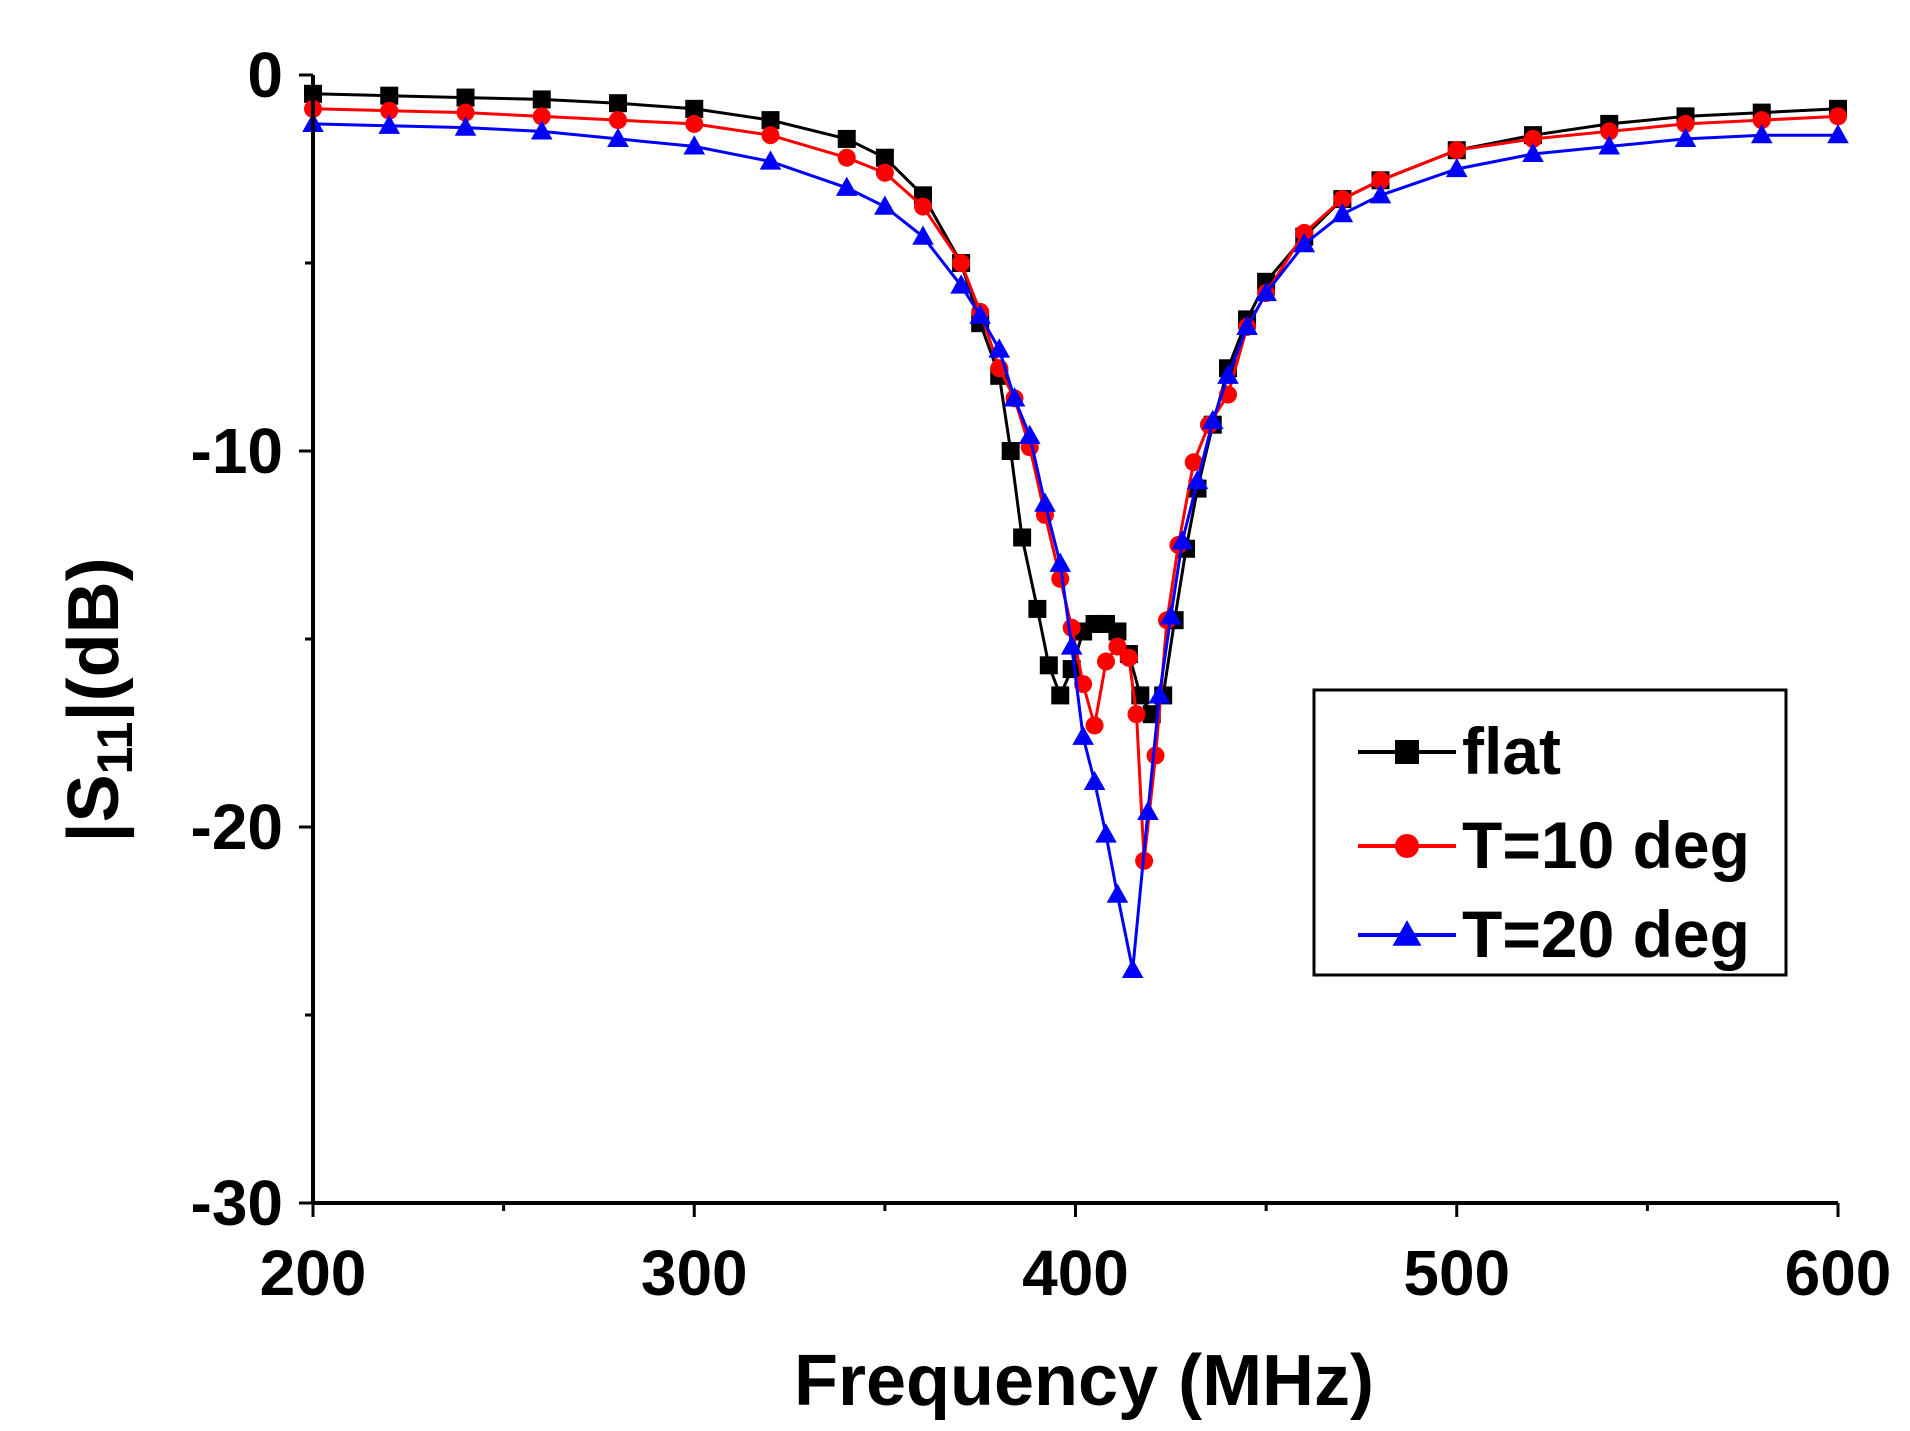 Image resolution: width=1910 pixels, height=1431 pixels. I want to click on legend-entry-1: T=10 deg, so click(1554, 845).